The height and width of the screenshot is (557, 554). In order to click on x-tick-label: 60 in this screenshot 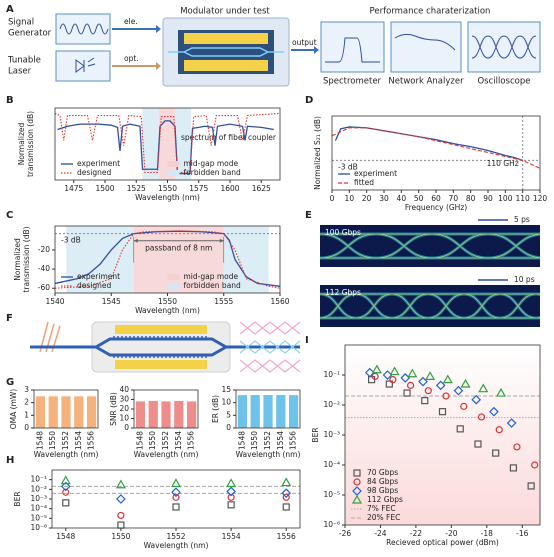, I will do `click(436, 198)`.